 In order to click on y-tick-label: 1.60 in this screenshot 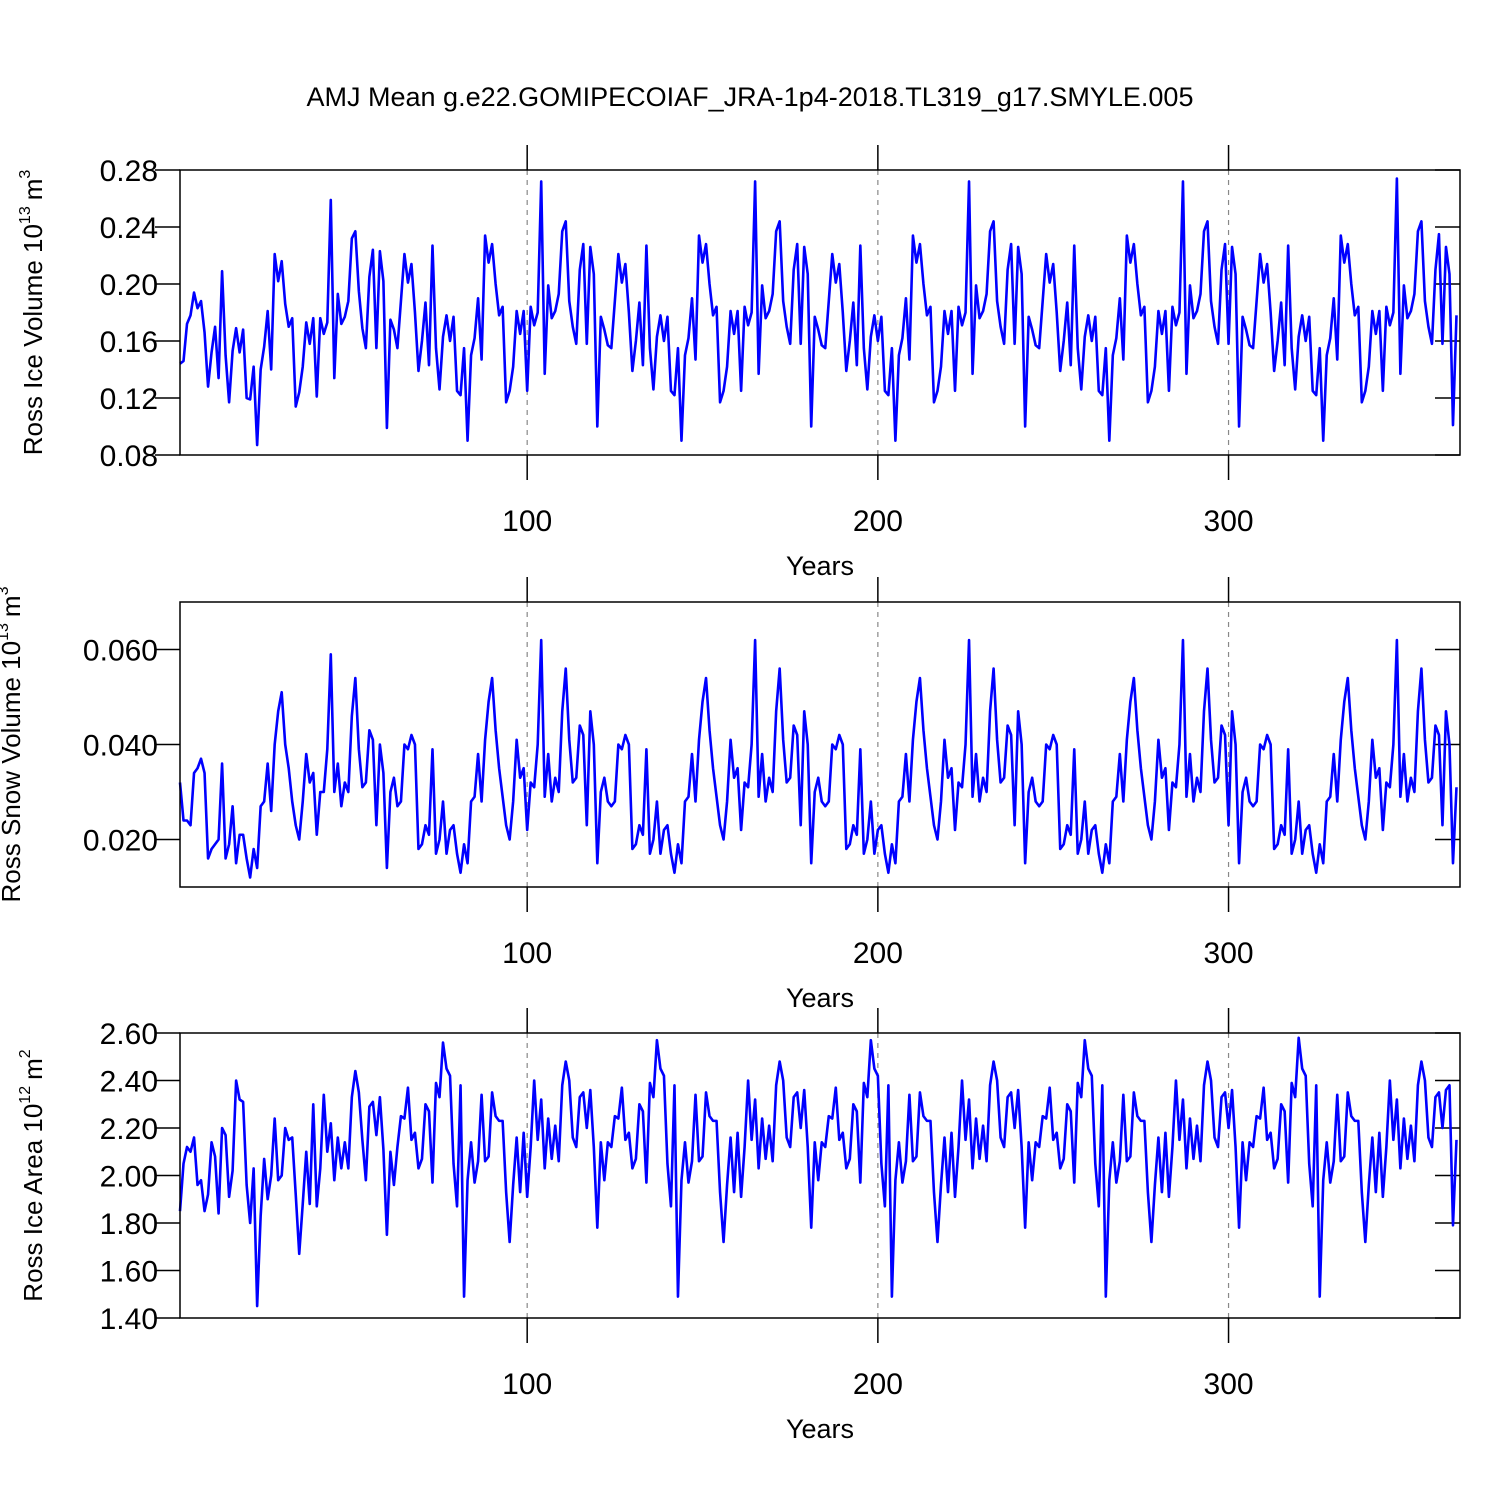, I will do `click(129, 1272)`.